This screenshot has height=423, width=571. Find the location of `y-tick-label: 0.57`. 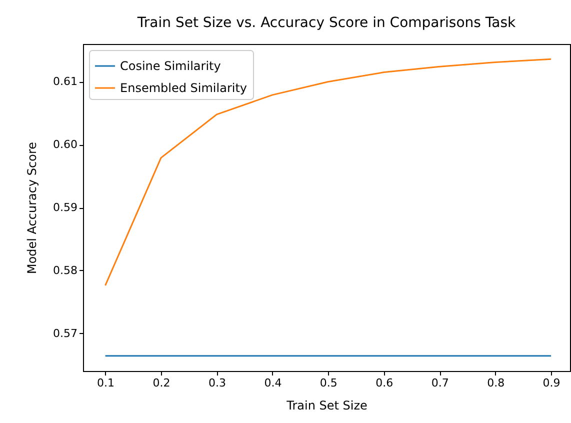

y-tick-label: 0.57 is located at coordinates (65, 333).